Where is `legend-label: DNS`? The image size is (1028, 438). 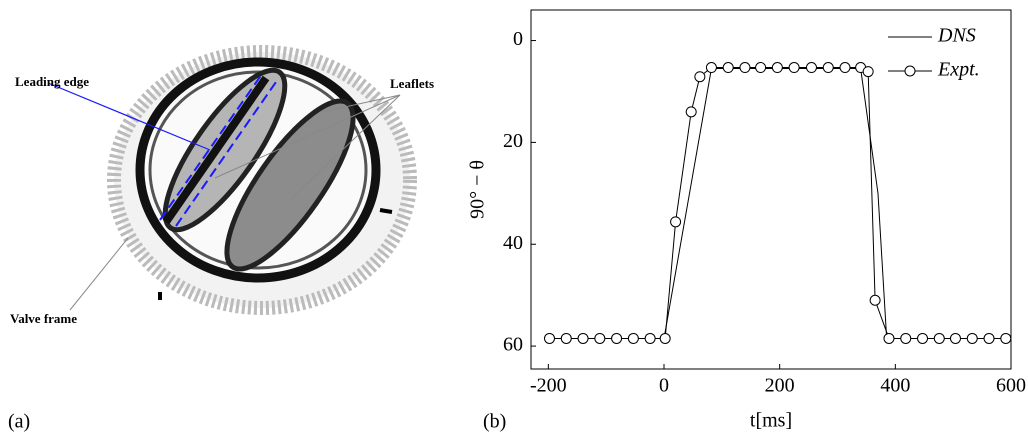
legend-label: DNS is located at coordinates (956, 36).